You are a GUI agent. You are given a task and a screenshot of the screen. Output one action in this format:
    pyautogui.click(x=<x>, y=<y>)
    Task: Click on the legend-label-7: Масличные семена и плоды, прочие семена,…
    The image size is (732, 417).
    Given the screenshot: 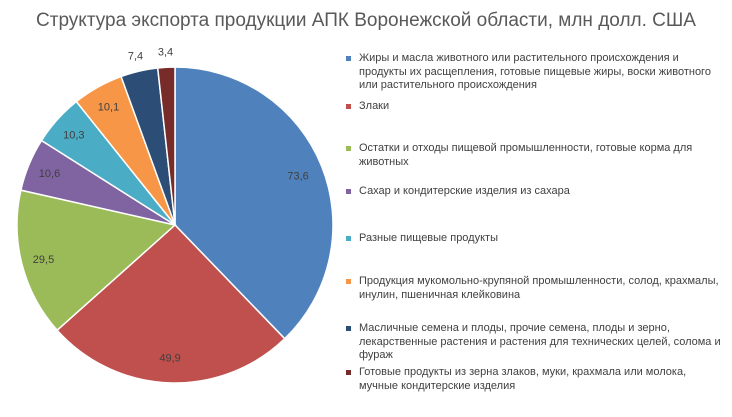 What is the action you would take?
    pyautogui.click(x=540, y=341)
    